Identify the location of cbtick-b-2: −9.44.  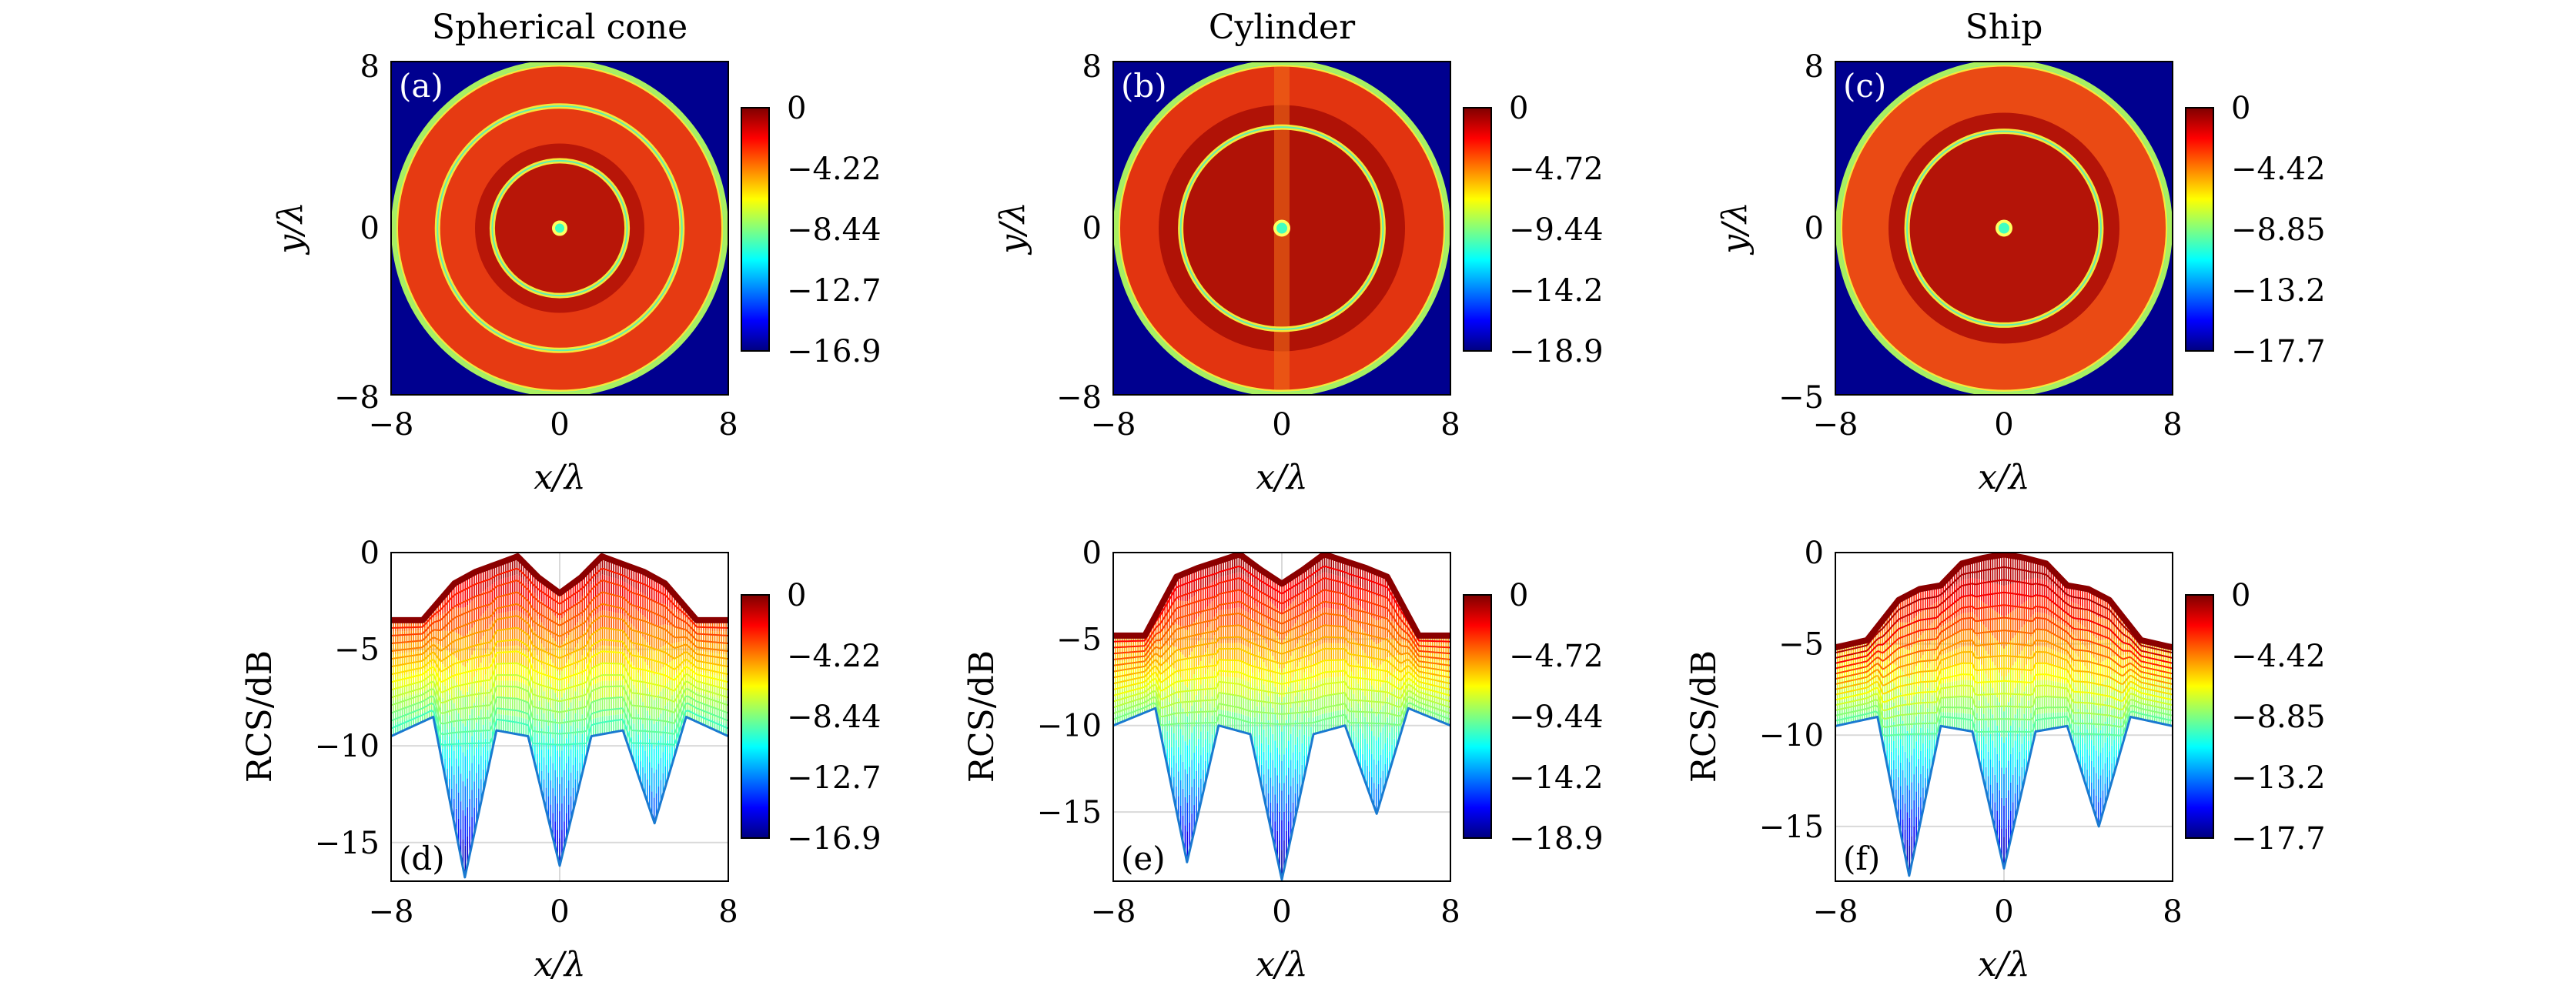
(1557, 230).